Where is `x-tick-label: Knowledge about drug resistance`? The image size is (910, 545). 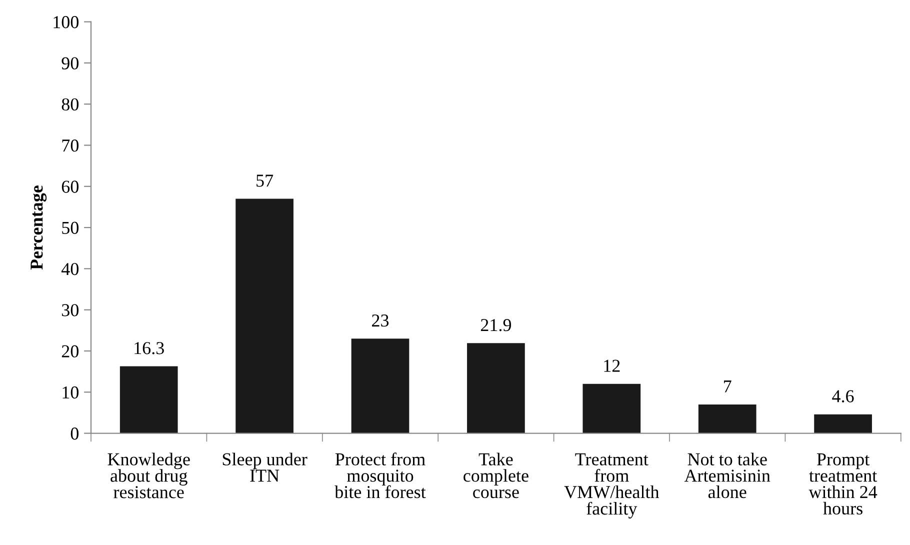 x-tick-label: Knowledge about drug resistance is located at coordinates (149, 475).